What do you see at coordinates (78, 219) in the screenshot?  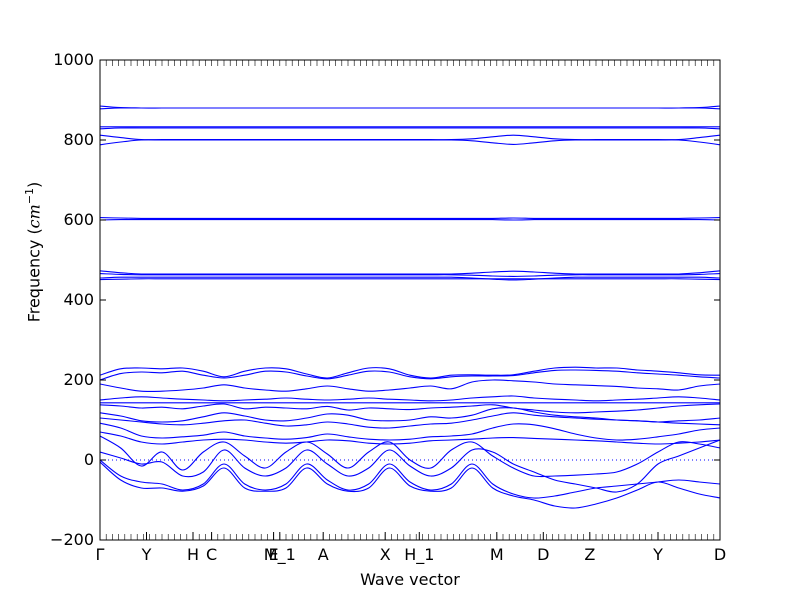 I see `y-tick-label: 600` at bounding box center [78, 219].